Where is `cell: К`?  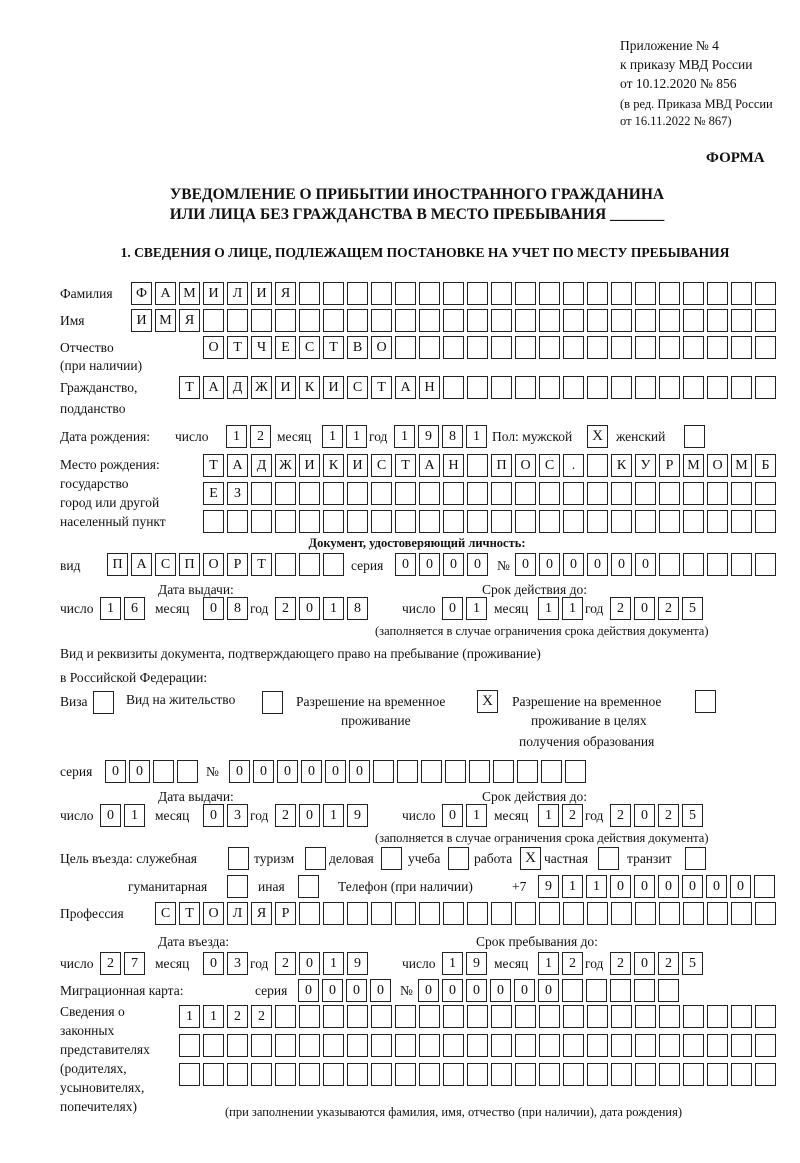
cell: К is located at coordinates (309, 387).